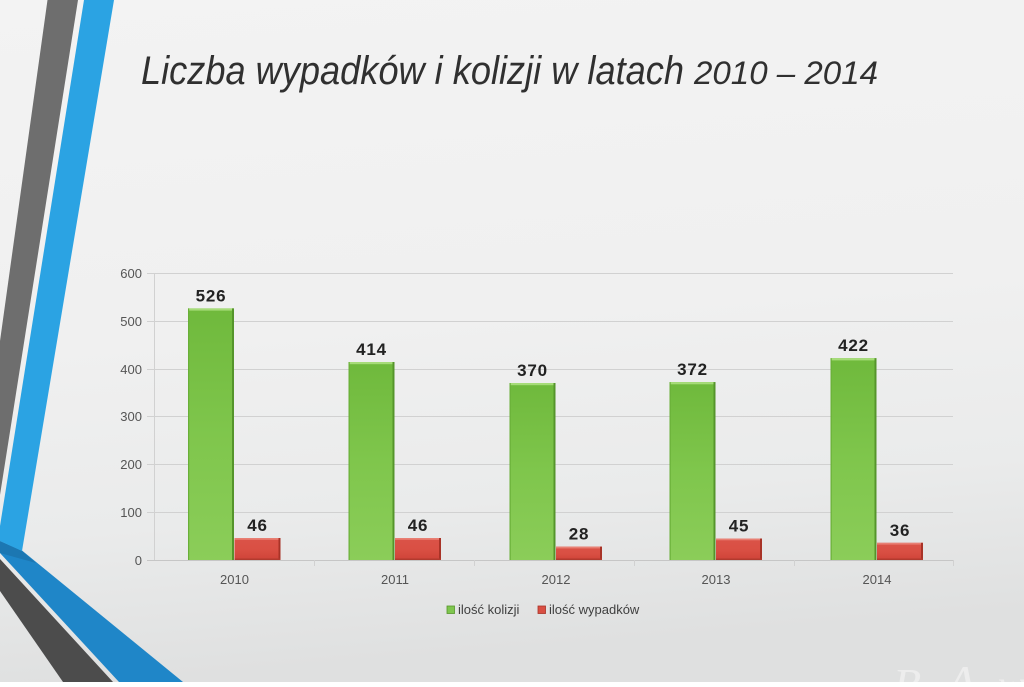  What do you see at coordinates (692, 369) in the screenshot?
I see `svg-text: 372` at bounding box center [692, 369].